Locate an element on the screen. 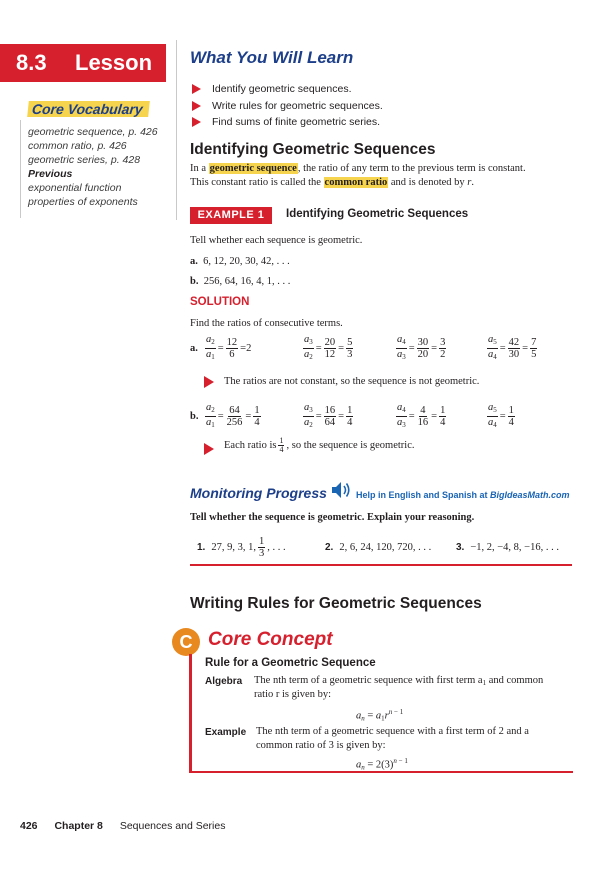 Image resolution: width=612 pixels, height=869 pixels. algebra-formula: an = a1rn − 1 is located at coordinates (380, 715).